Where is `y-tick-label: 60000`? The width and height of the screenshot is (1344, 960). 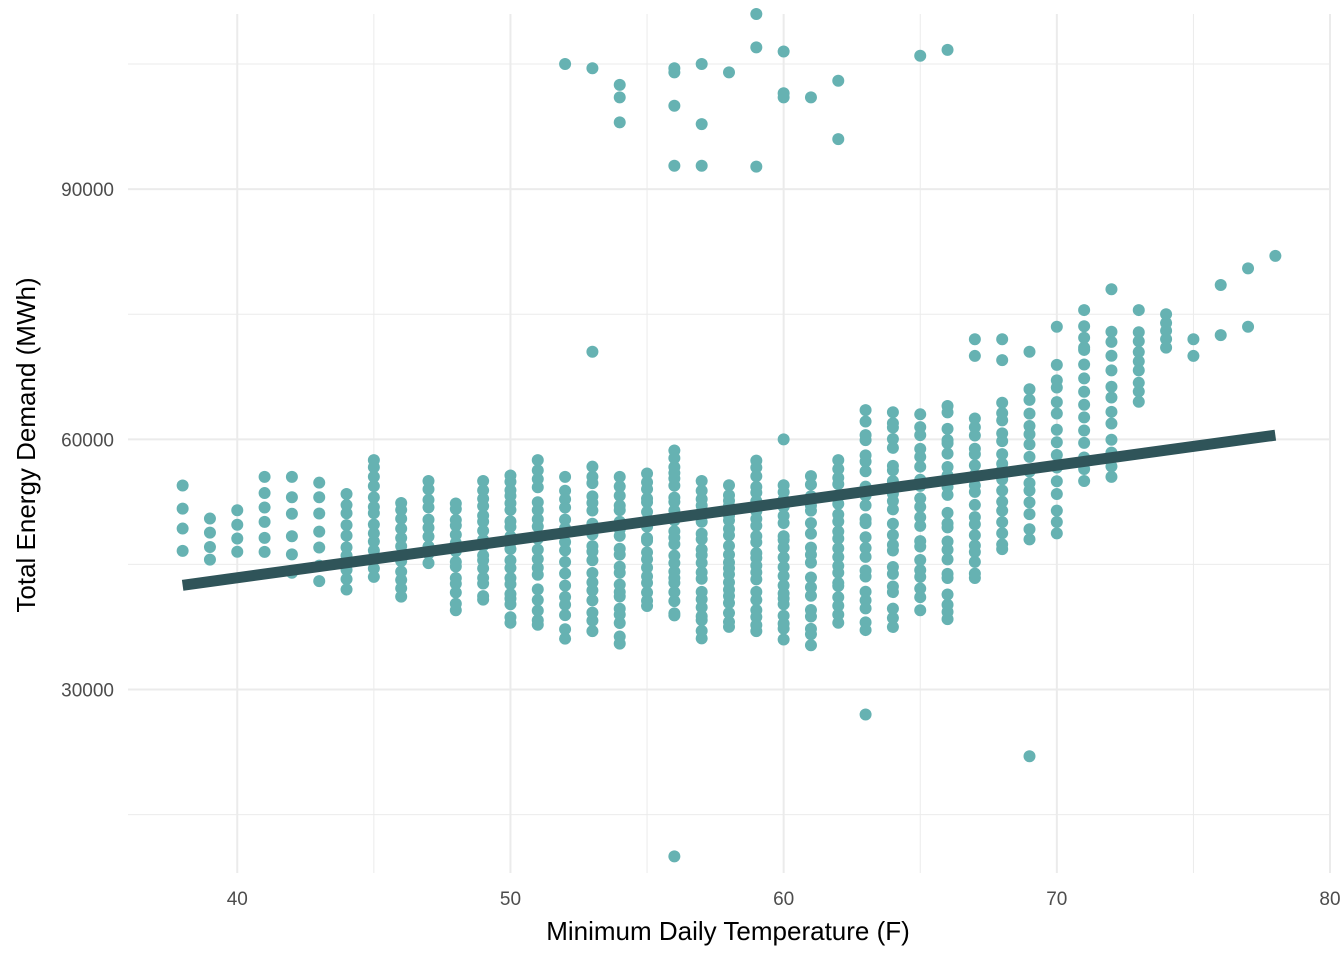
y-tick-label: 60000 is located at coordinates (87, 440).